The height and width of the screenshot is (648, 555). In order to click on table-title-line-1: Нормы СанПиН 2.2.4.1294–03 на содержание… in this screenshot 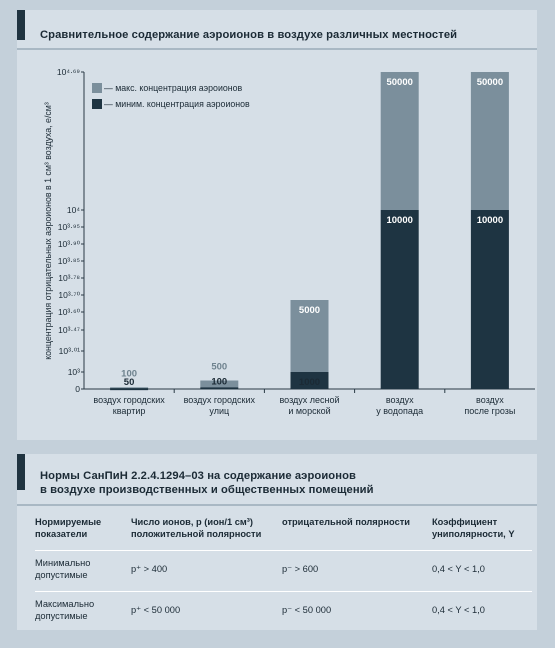, I will do `click(198, 476)`.